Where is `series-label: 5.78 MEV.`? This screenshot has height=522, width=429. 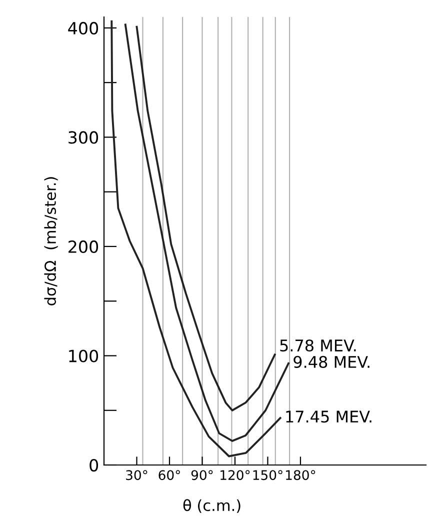
series-label: 5.78 MEV. is located at coordinates (318, 345).